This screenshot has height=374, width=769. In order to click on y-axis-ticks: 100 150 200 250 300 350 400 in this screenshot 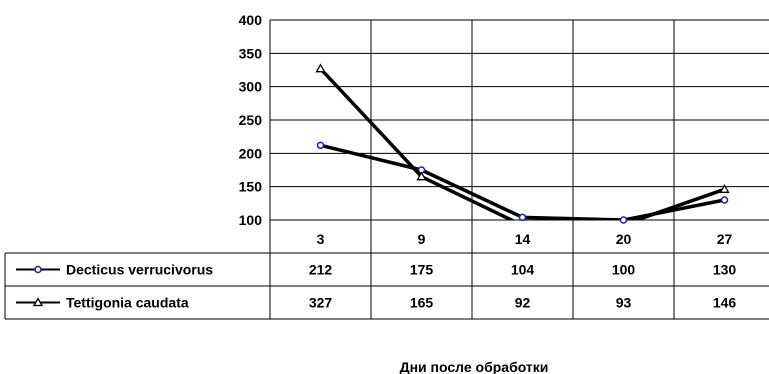, I will do `click(251, 120)`.